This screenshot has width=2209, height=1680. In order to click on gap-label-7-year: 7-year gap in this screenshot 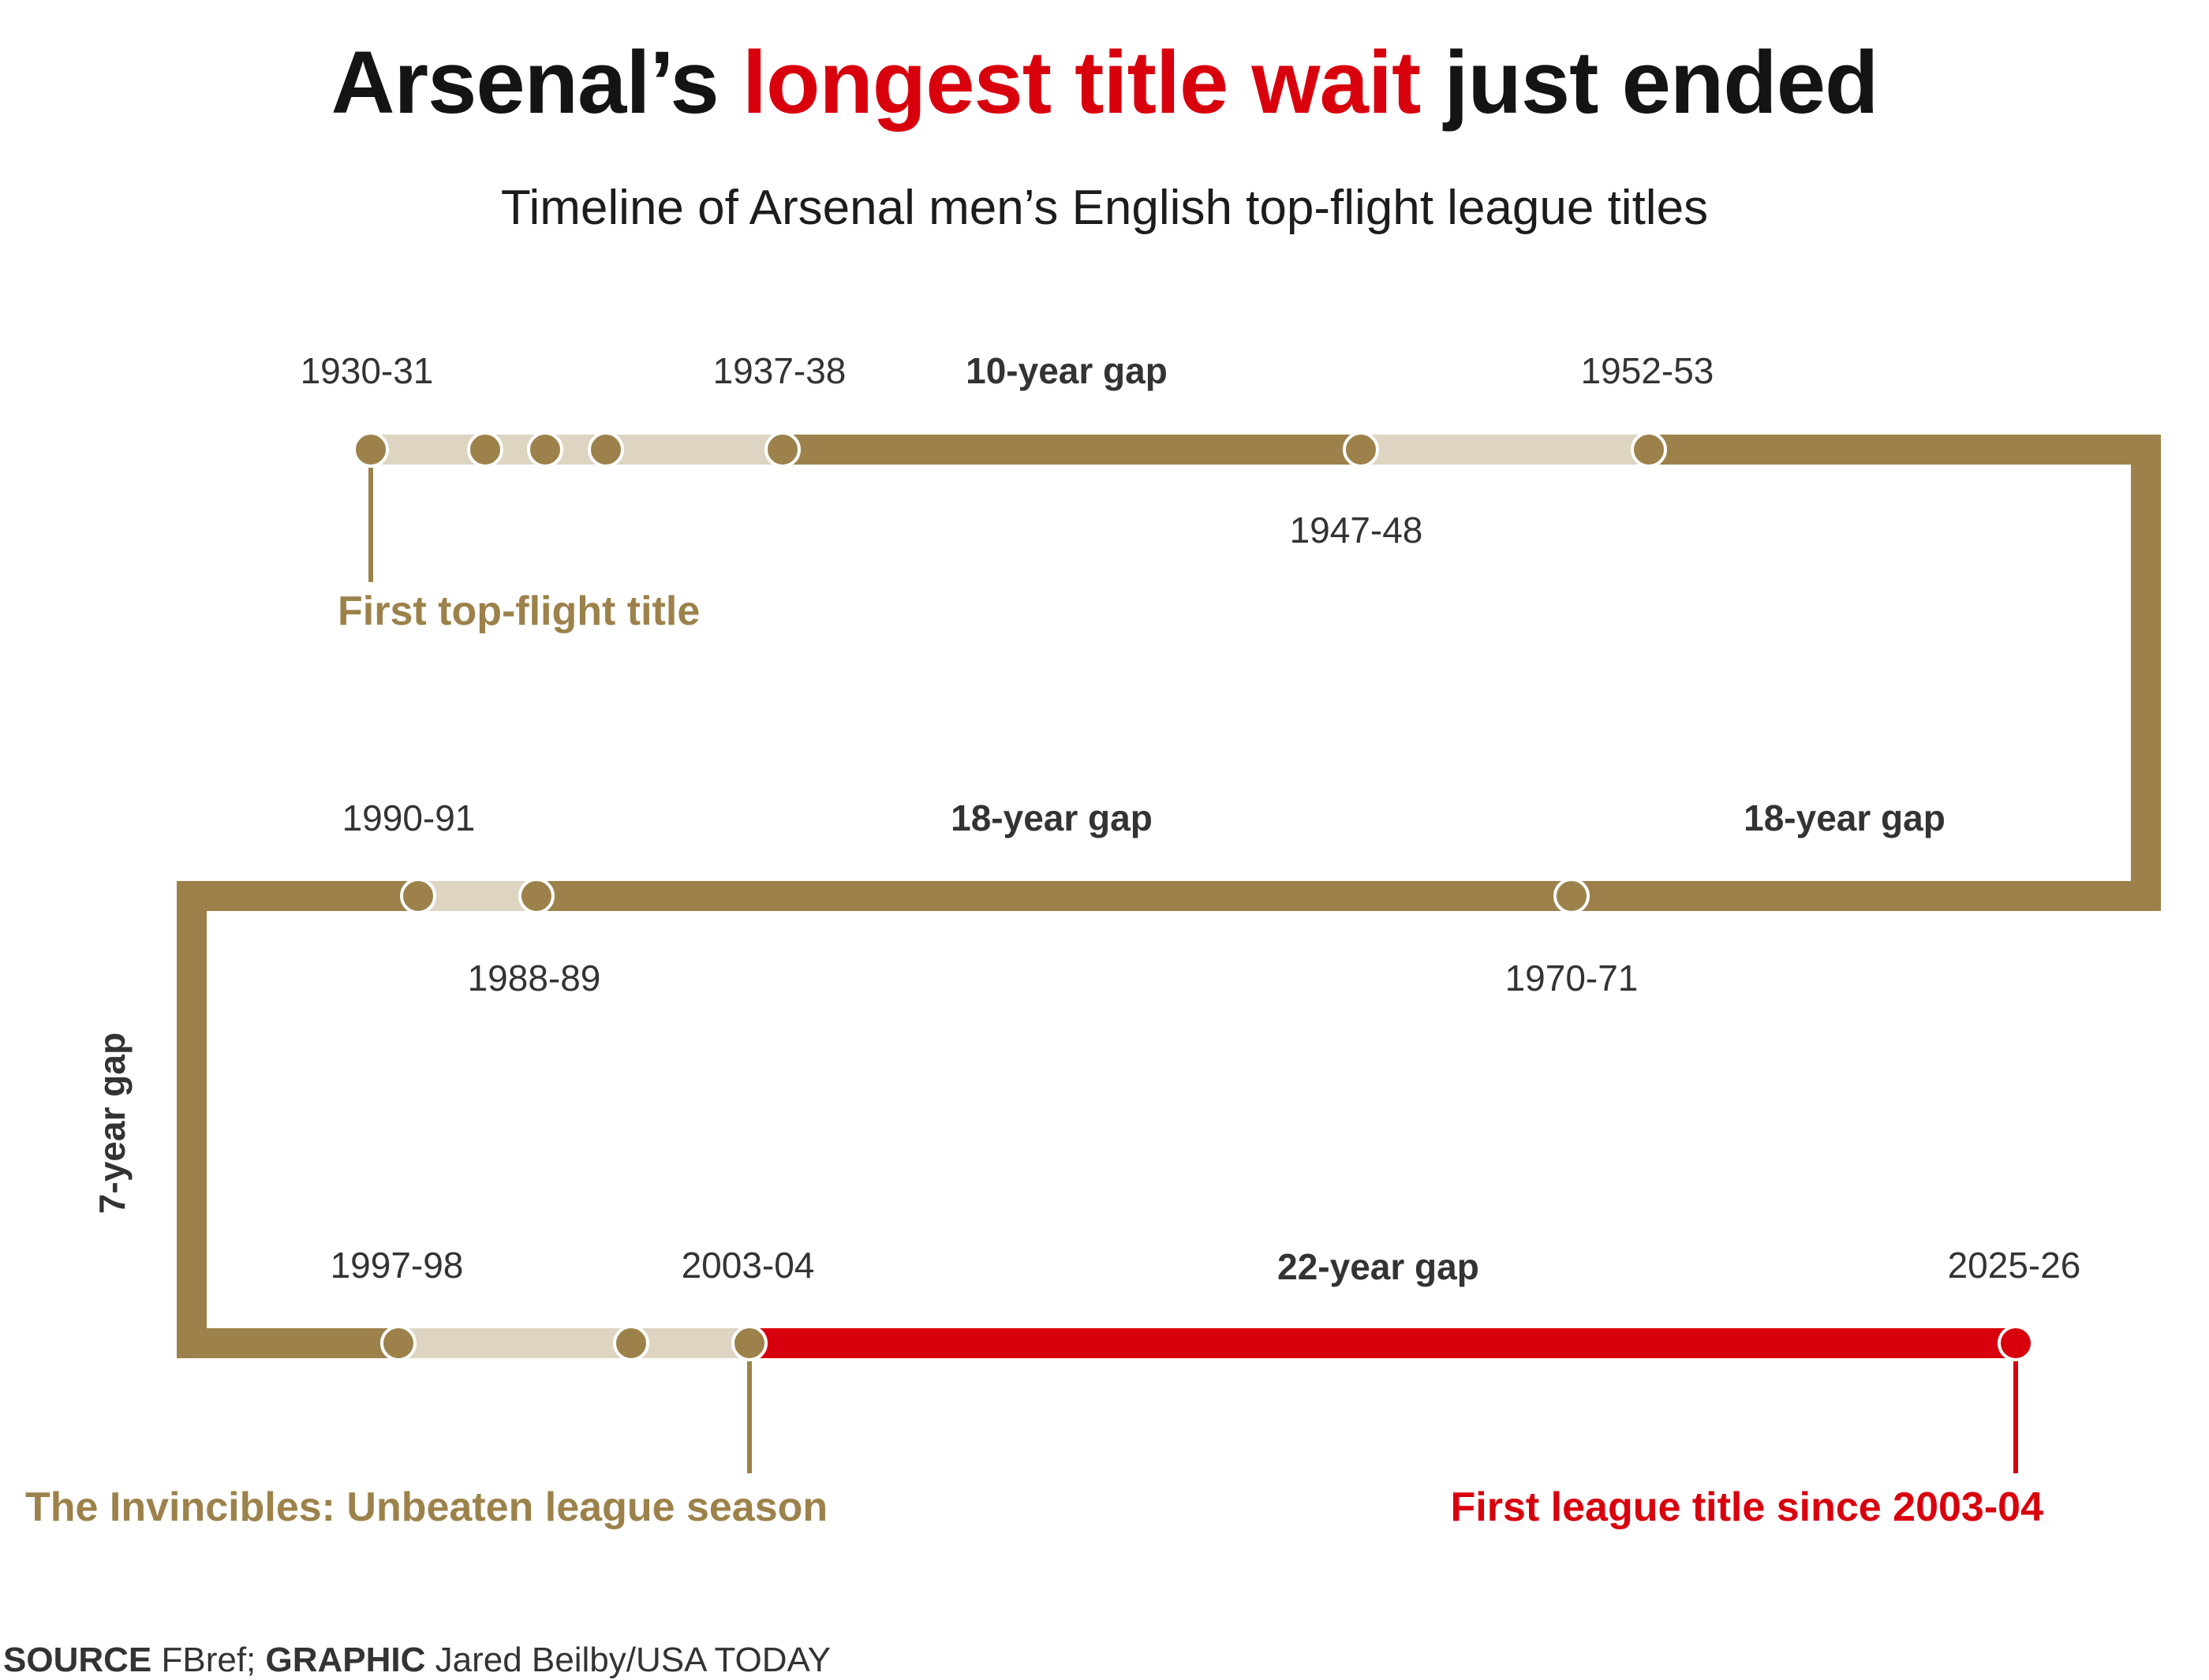, I will do `click(112, 1123)`.